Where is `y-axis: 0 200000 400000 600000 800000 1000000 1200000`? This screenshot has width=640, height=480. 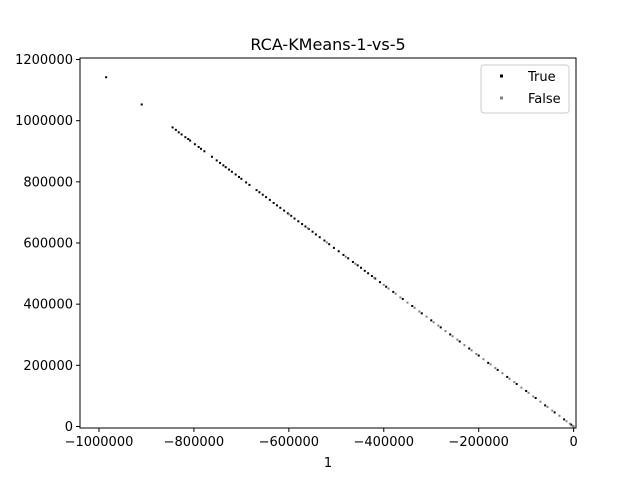 y-axis: 0 200000 400000 600000 800000 1000000 1200000 is located at coordinates (47, 244).